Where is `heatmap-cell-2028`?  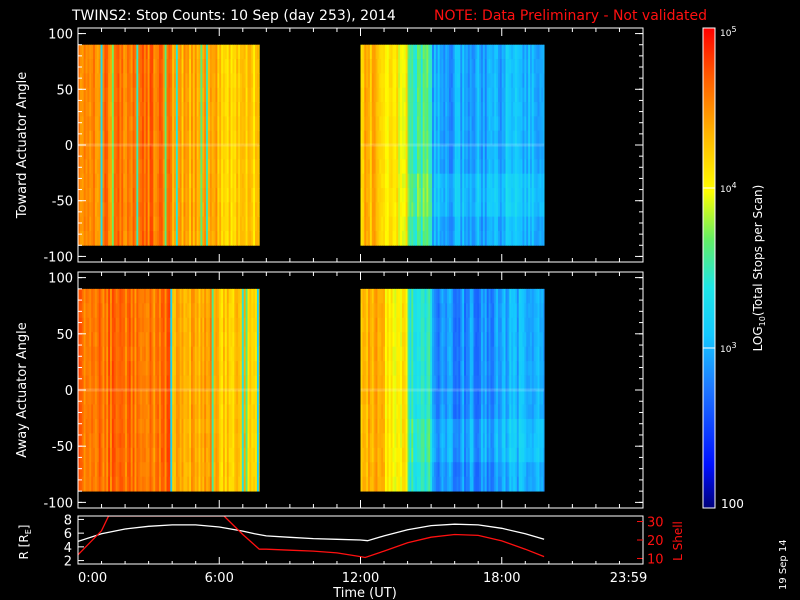 heatmap-cell-2028 is located at coordinates (450, 470).